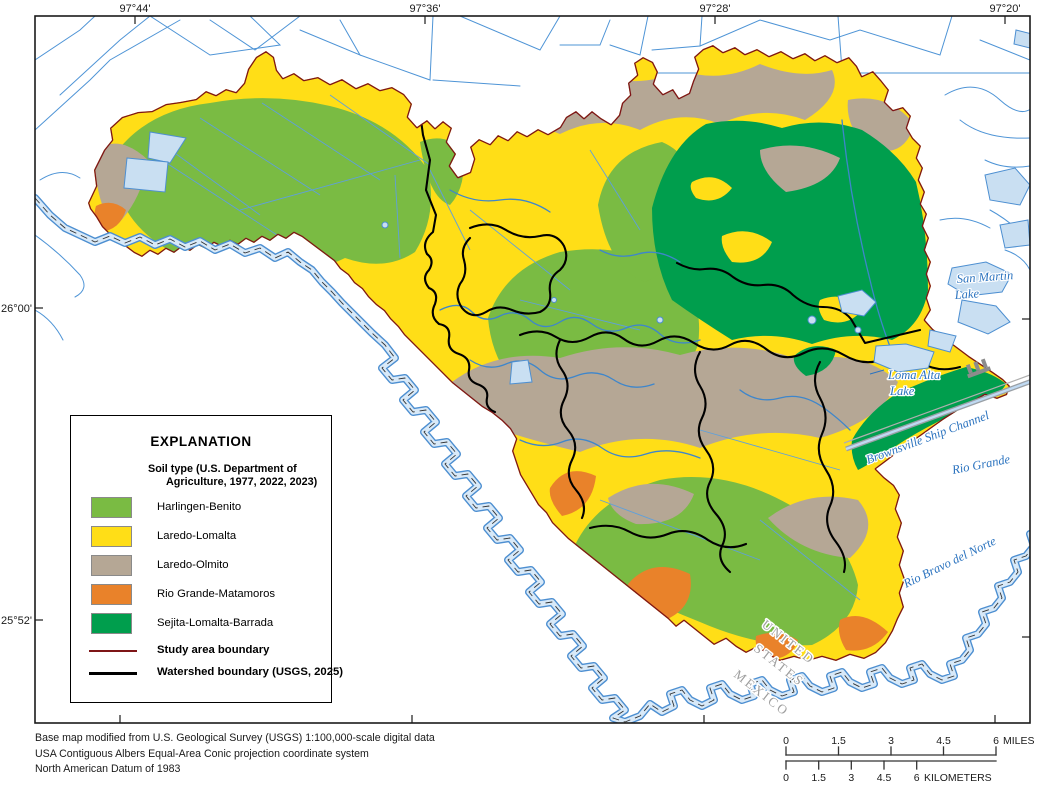 This screenshot has height=791, width=1042. What do you see at coordinates (984, 277) in the screenshot?
I see `san-martin-lake-label: San Martin` at bounding box center [984, 277].